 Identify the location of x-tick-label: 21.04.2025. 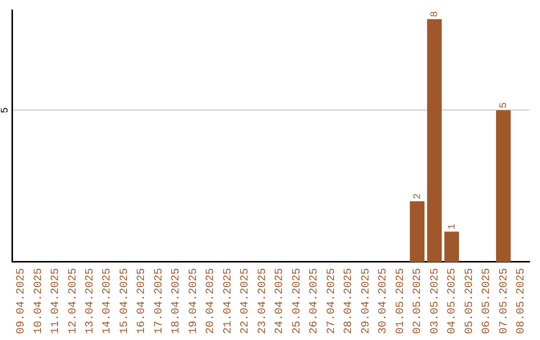
(228, 301).